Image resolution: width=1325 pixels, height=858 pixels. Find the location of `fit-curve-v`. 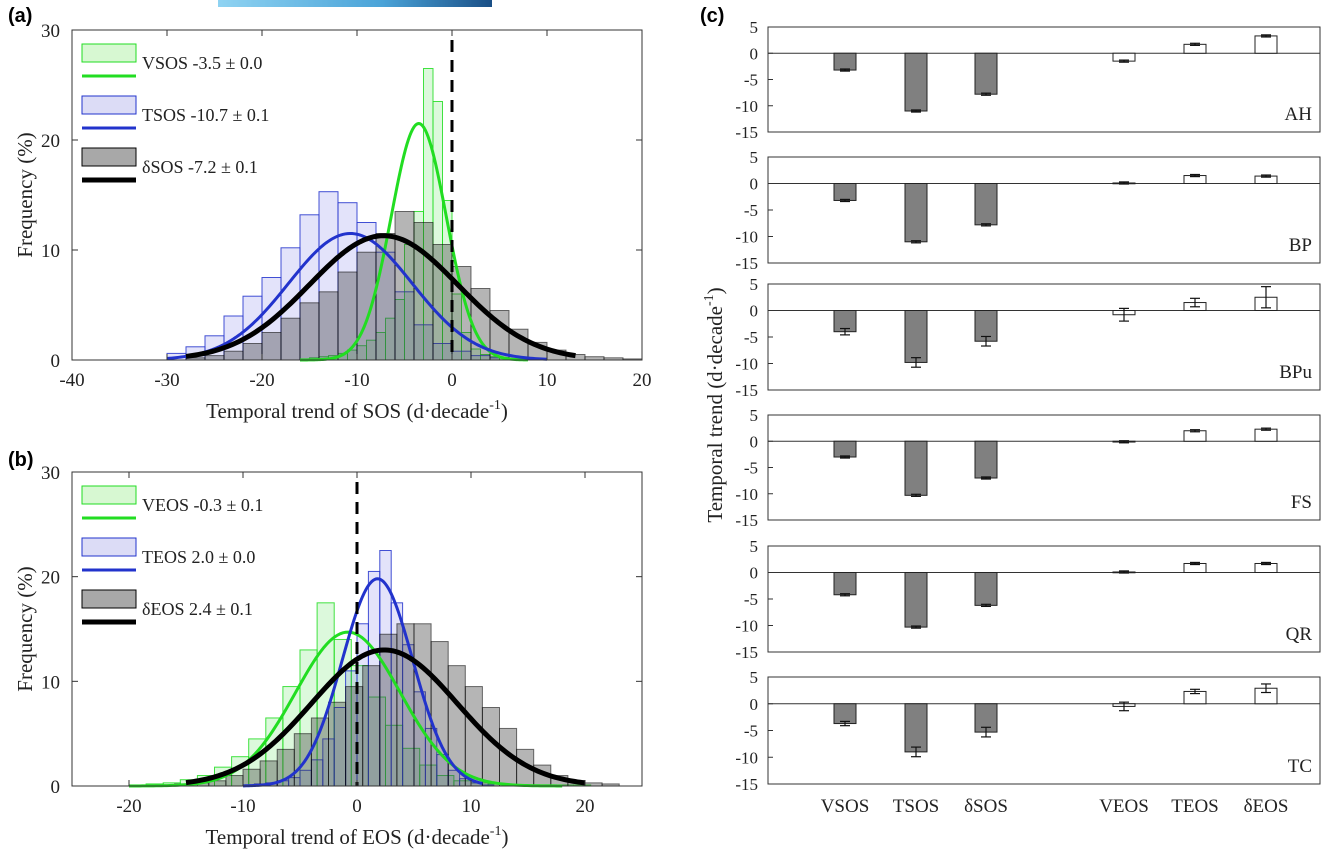

fit-curve-v is located at coordinates (346, 709).